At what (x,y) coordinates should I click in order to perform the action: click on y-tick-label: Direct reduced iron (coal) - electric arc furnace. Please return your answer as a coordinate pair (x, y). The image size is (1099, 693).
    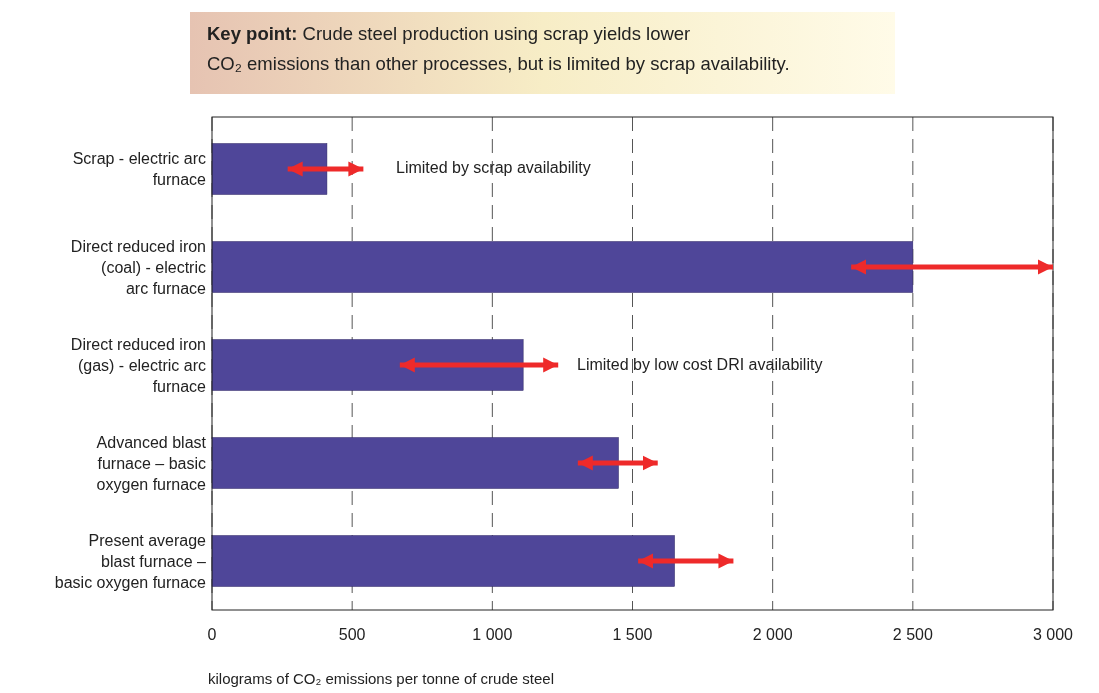
    Looking at the image, I should click on (138, 267).